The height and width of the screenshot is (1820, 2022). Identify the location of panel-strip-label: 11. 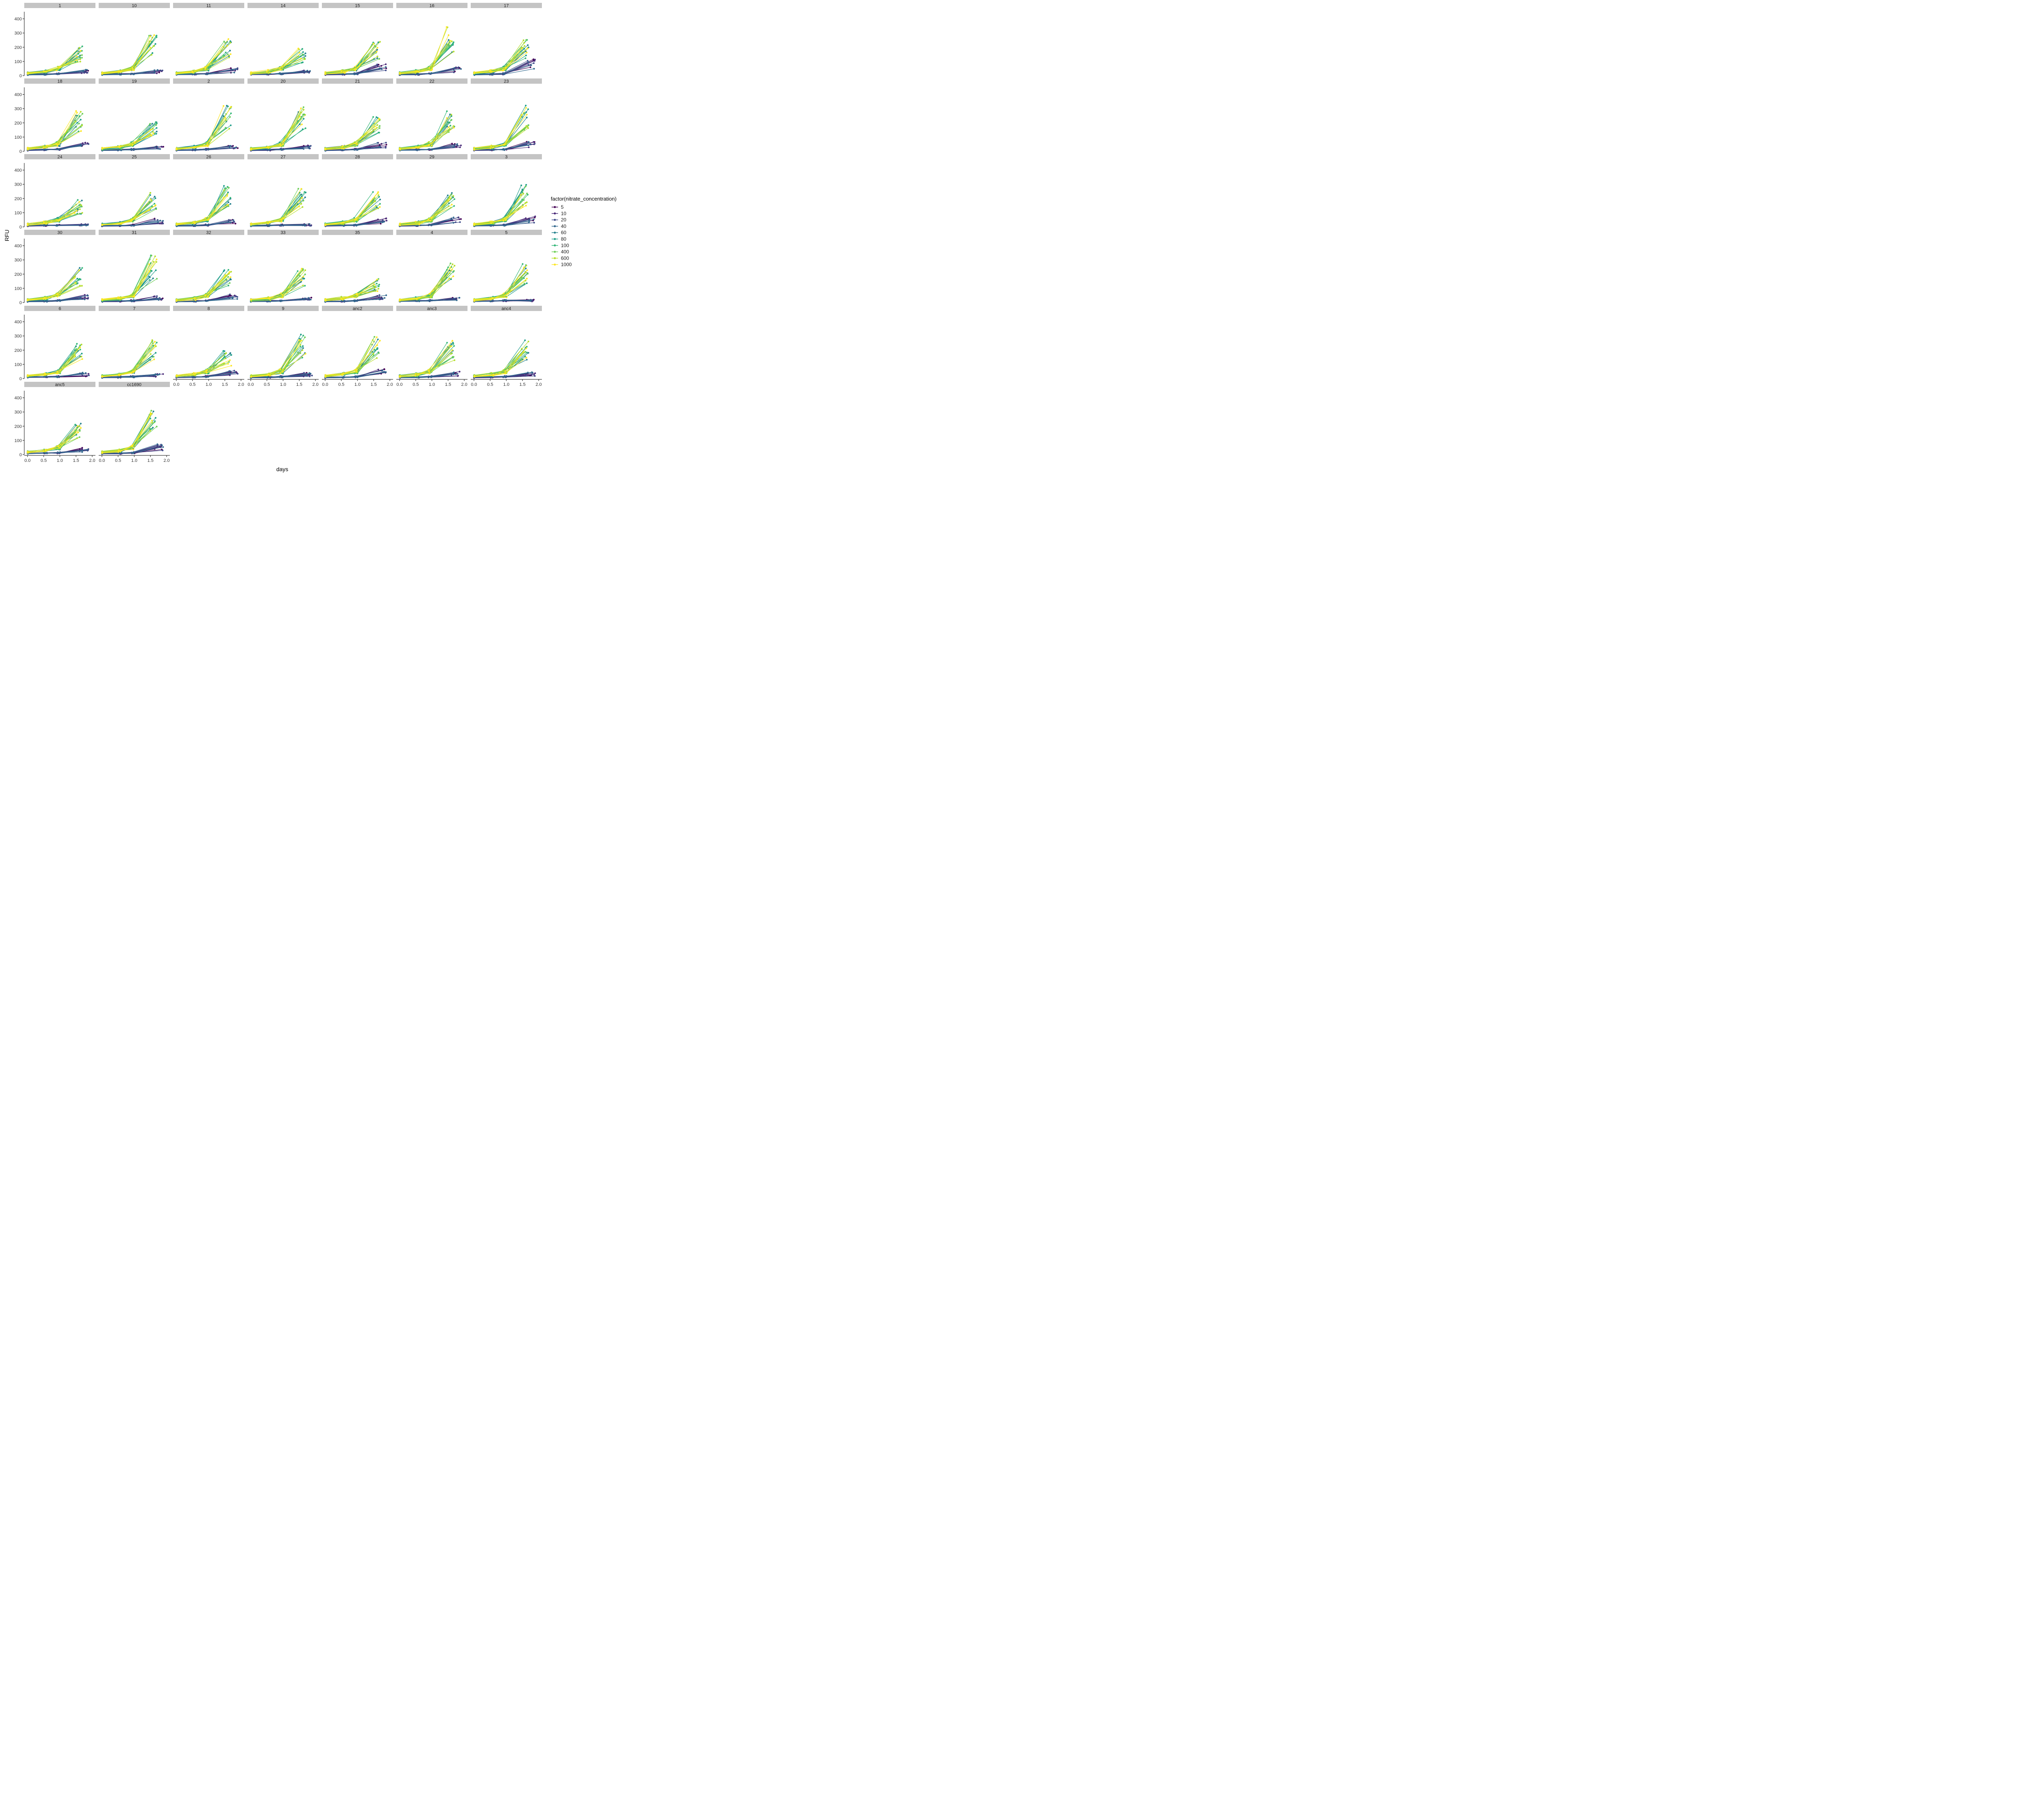
(208, 6).